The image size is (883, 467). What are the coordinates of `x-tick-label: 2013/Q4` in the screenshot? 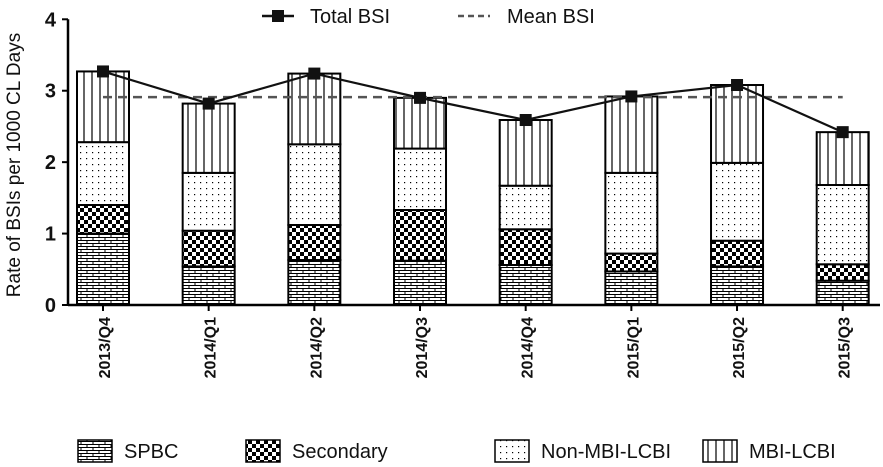 It's located at (105, 347).